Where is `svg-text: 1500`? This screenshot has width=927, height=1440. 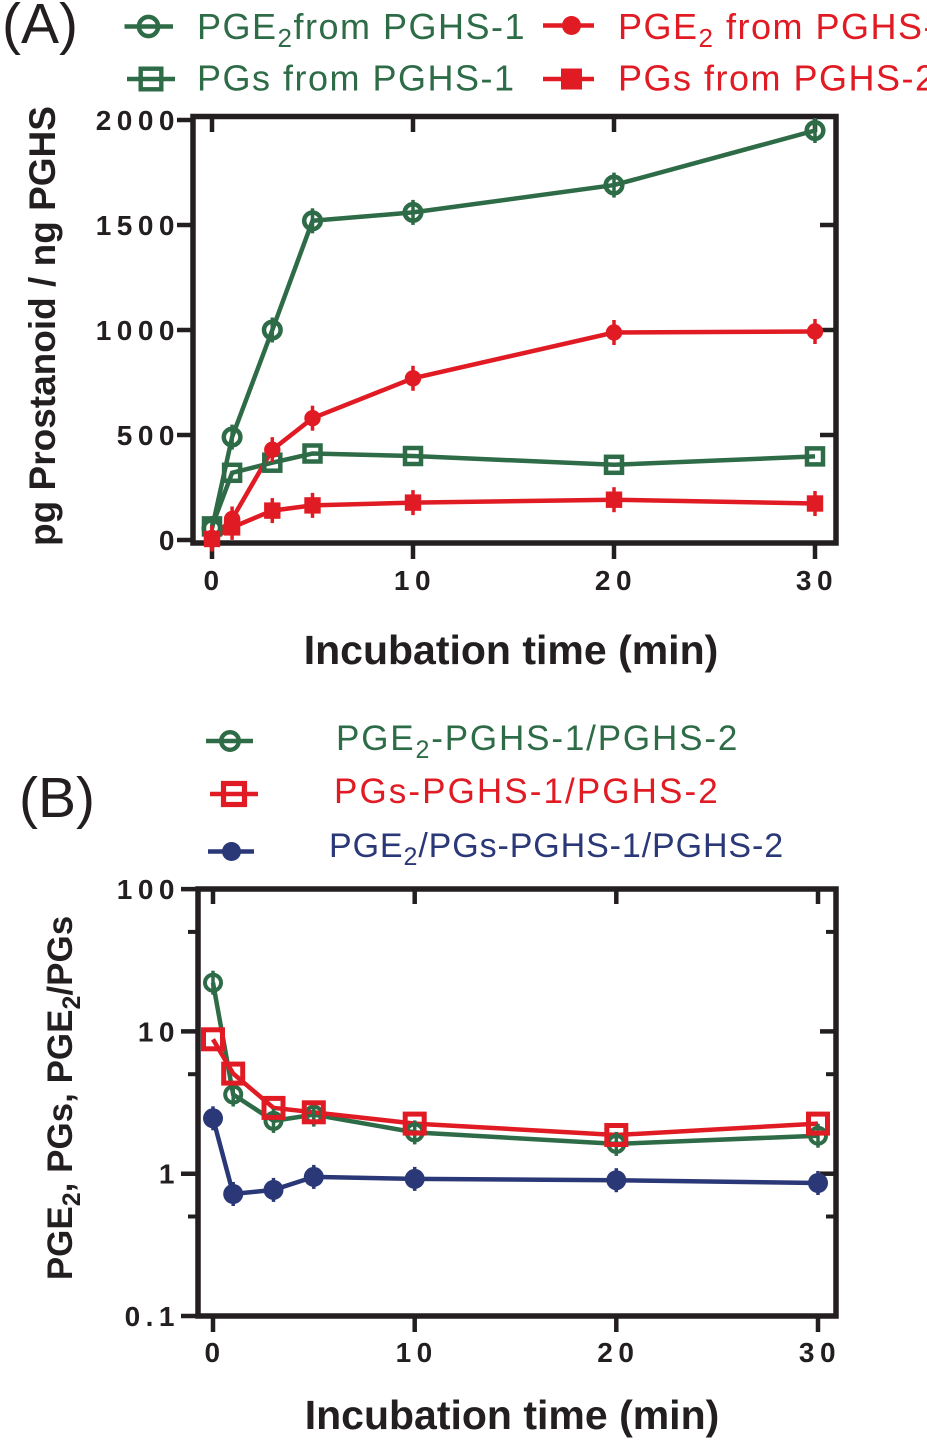
svg-text: 1500 is located at coordinates (138, 225).